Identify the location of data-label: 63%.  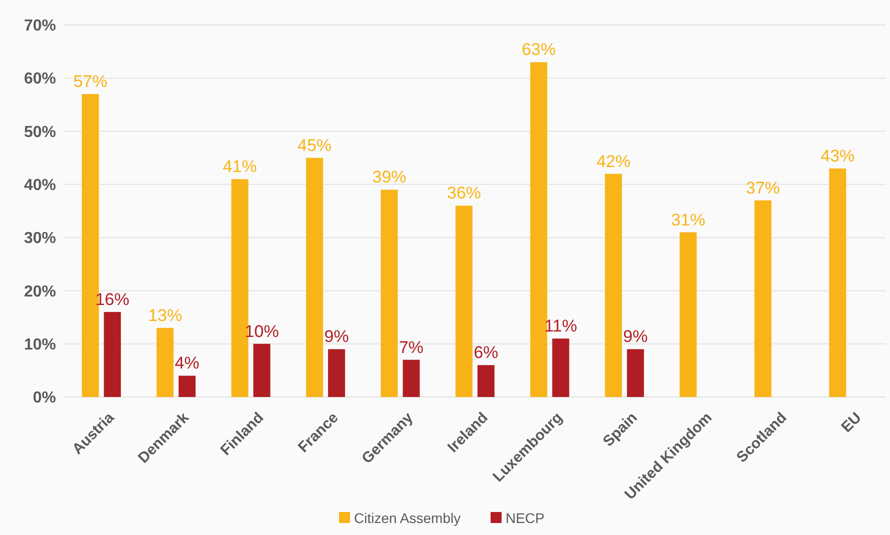
(539, 50).